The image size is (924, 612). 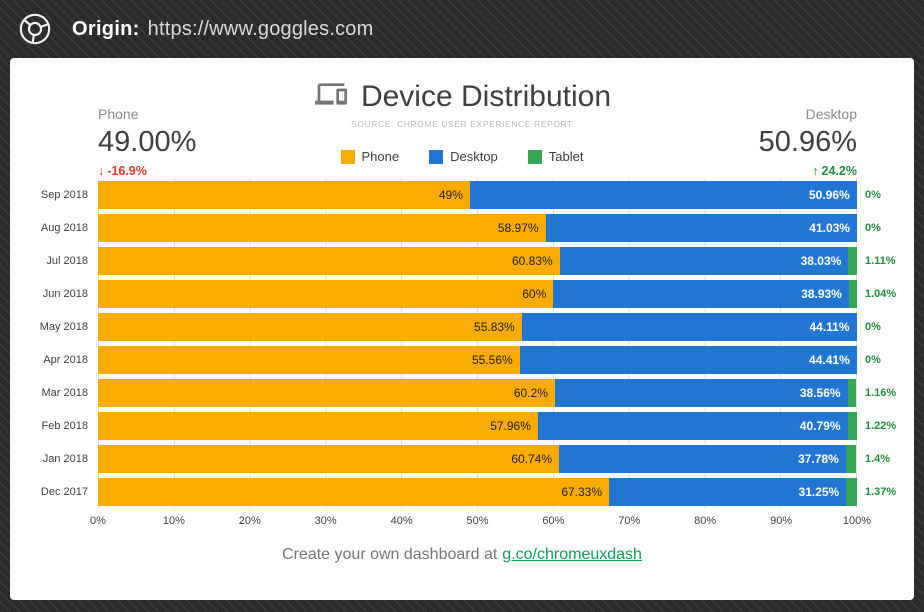 What do you see at coordinates (701, 293) in the screenshot?
I see `bar-segment-desktop: 38.93%` at bounding box center [701, 293].